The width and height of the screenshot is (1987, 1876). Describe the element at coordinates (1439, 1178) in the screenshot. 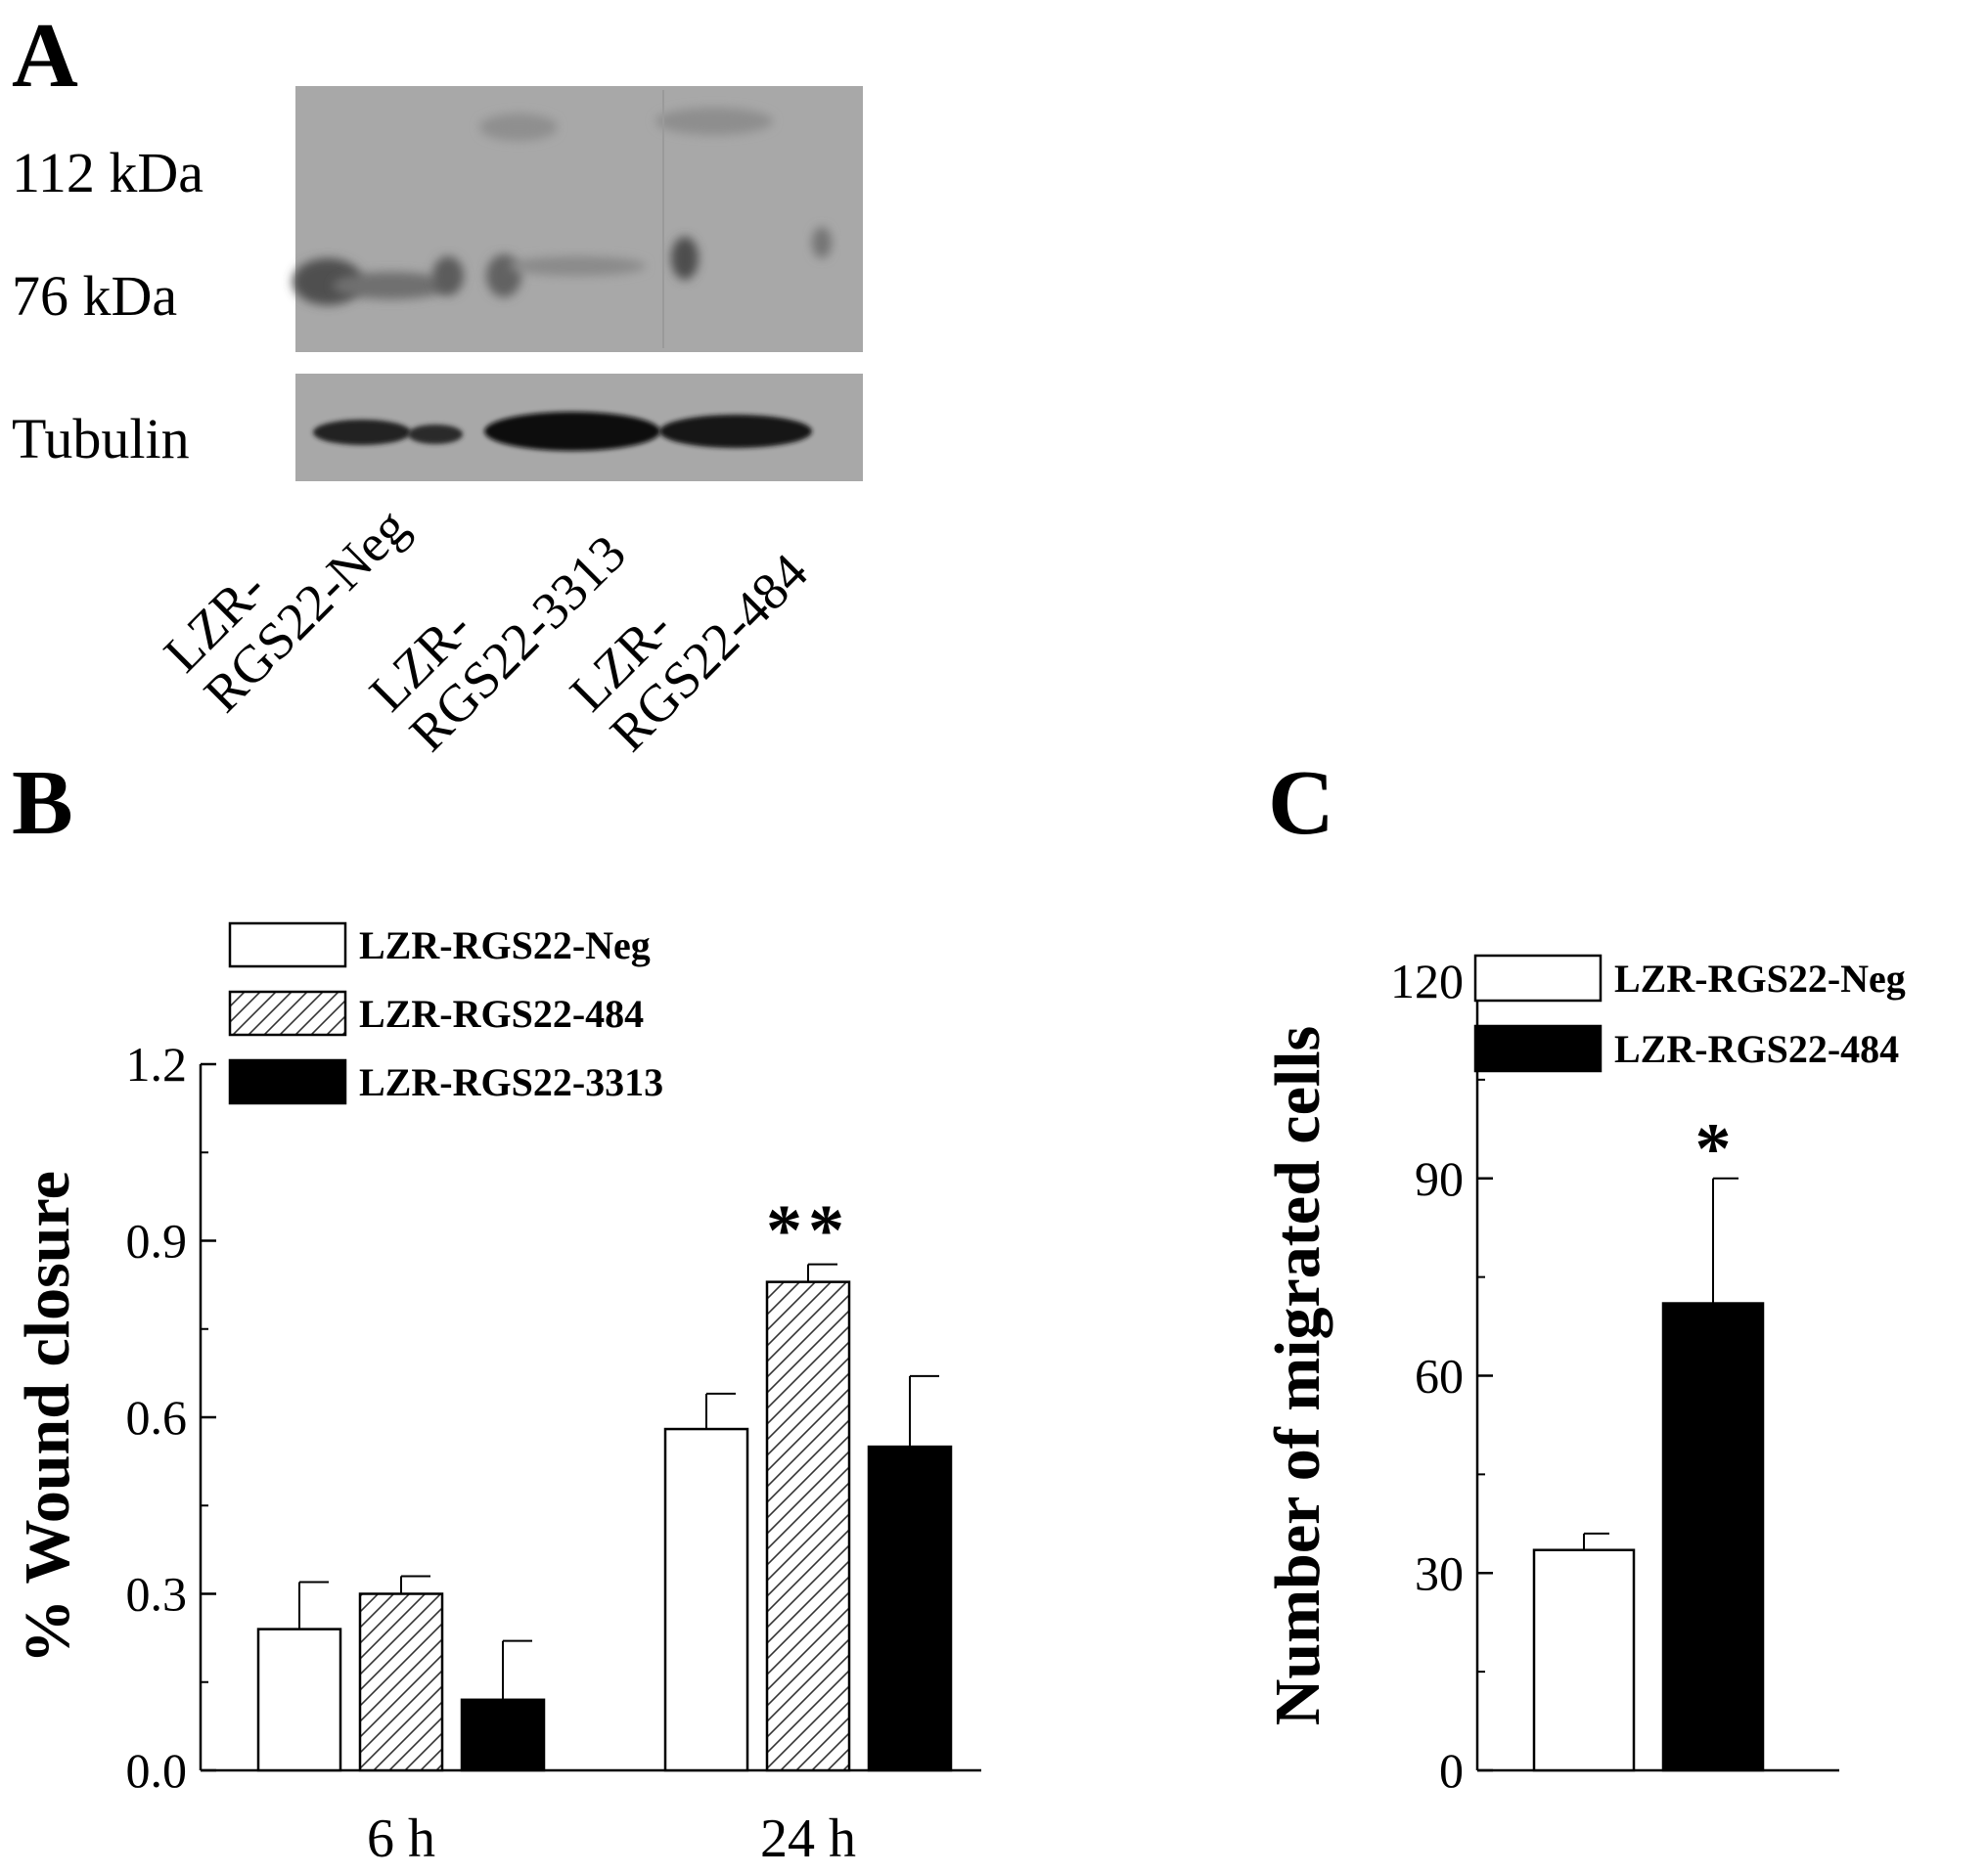

I see `y-tick-label: 90` at that location.